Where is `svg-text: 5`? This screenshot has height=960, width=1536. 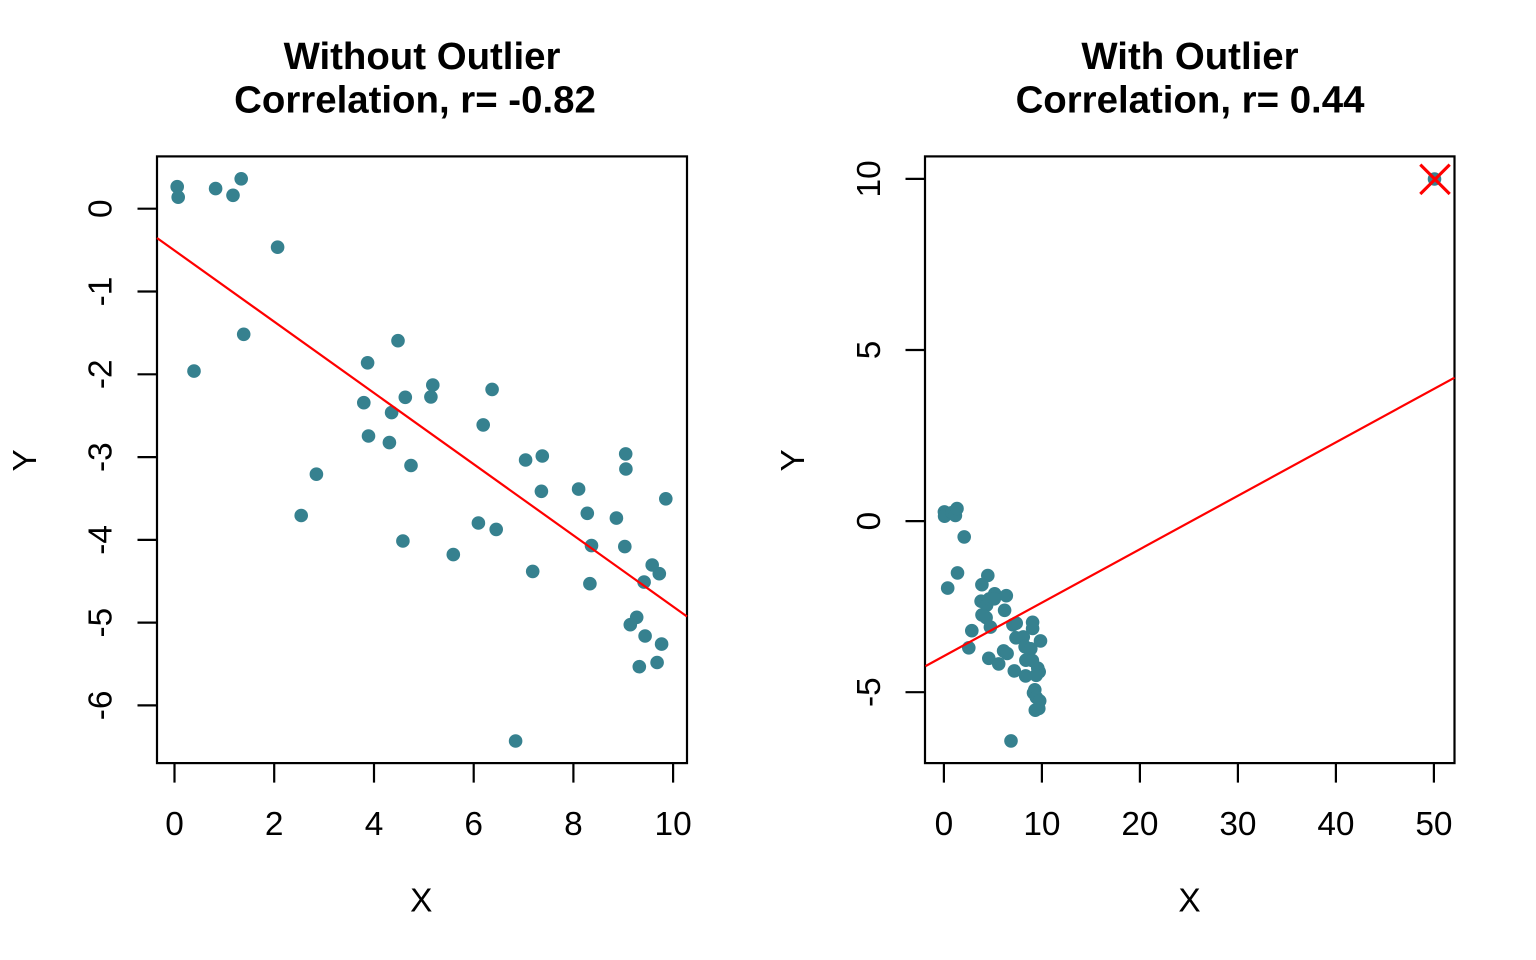
svg-text: 5 is located at coordinates (869, 350).